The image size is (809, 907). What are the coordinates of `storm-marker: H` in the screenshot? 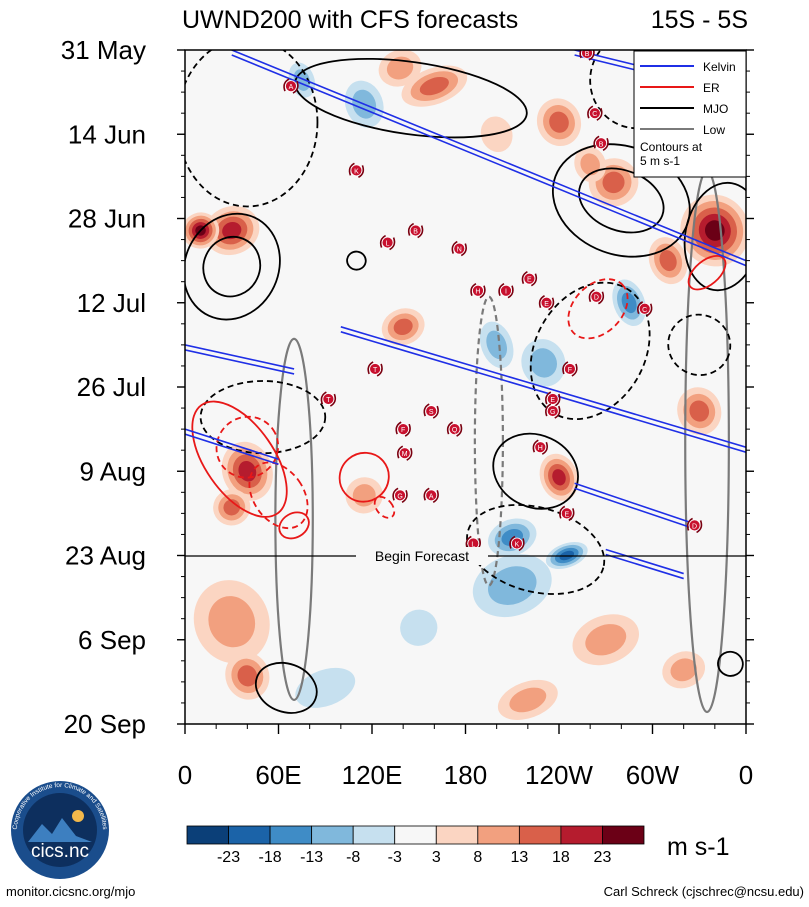 It's located at (478, 291).